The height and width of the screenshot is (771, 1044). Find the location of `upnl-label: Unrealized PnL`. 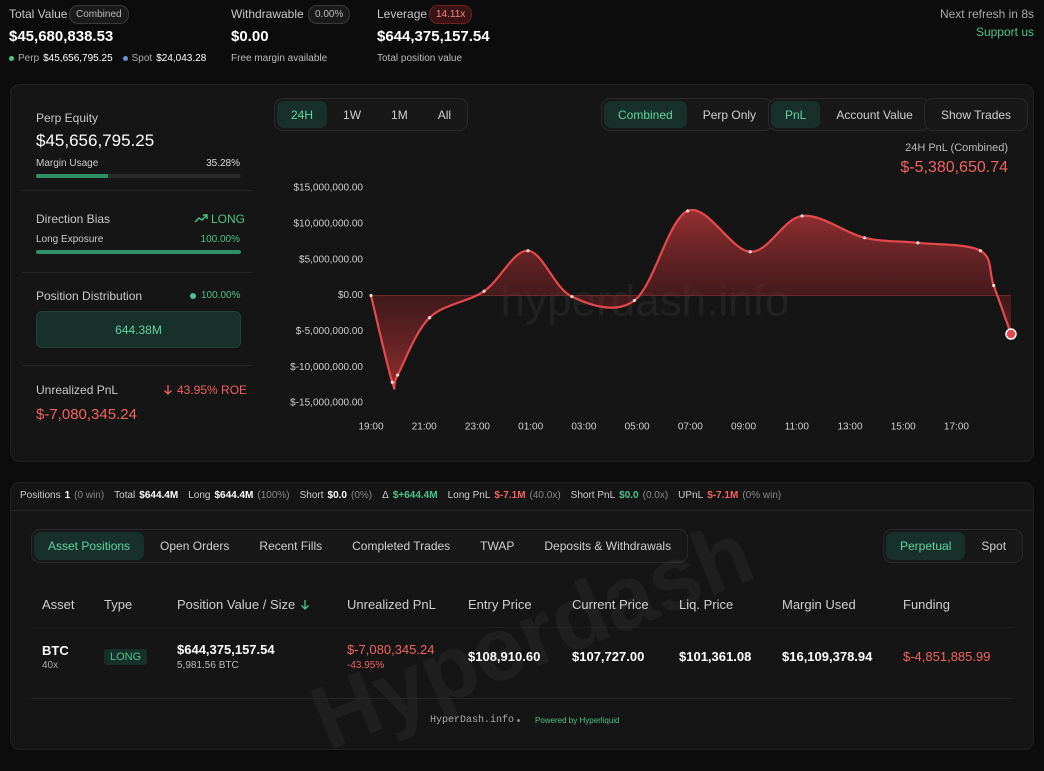

upnl-label: Unrealized PnL is located at coordinates (77, 390).